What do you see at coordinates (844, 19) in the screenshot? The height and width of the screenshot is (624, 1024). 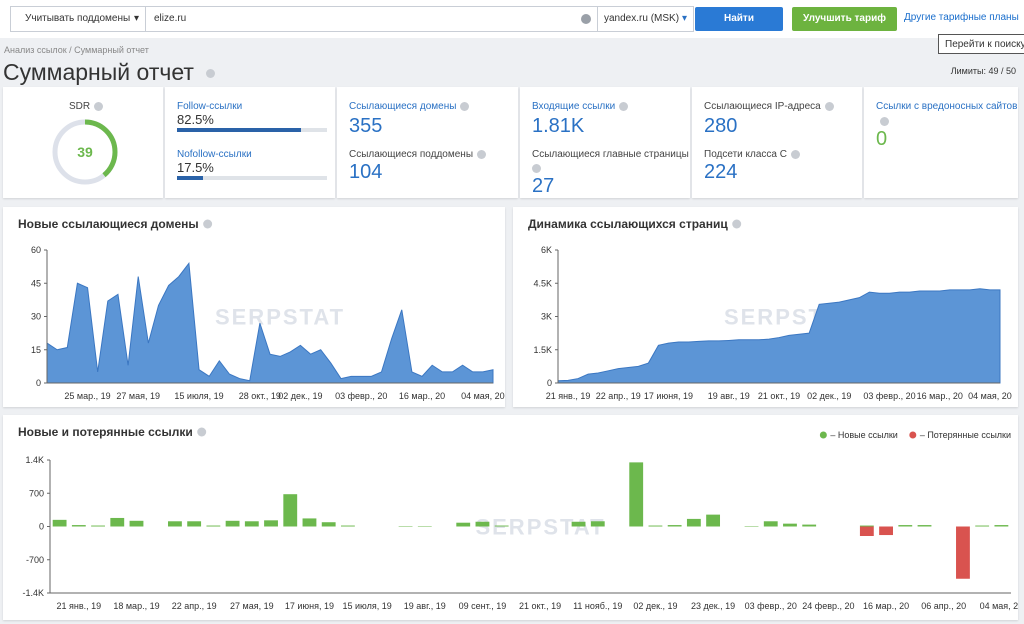 I see `upgrade-button: Улучшить тариф` at bounding box center [844, 19].